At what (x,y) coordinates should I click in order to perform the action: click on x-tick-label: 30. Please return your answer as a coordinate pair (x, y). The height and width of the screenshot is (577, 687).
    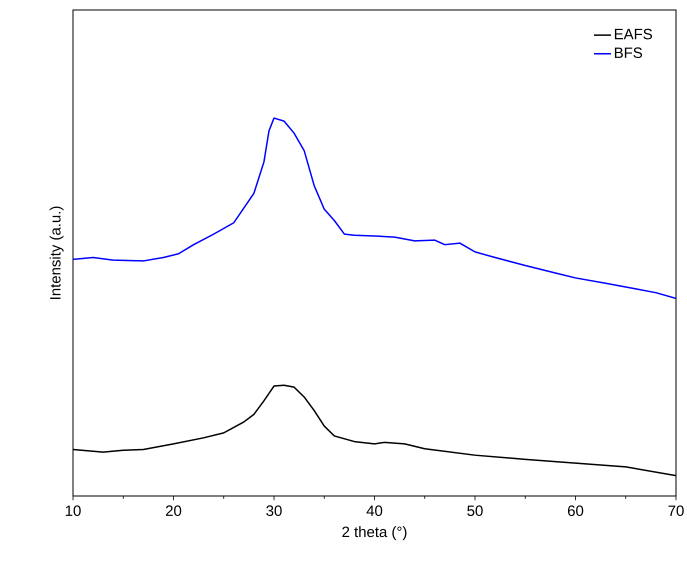
    Looking at the image, I should click on (274, 510).